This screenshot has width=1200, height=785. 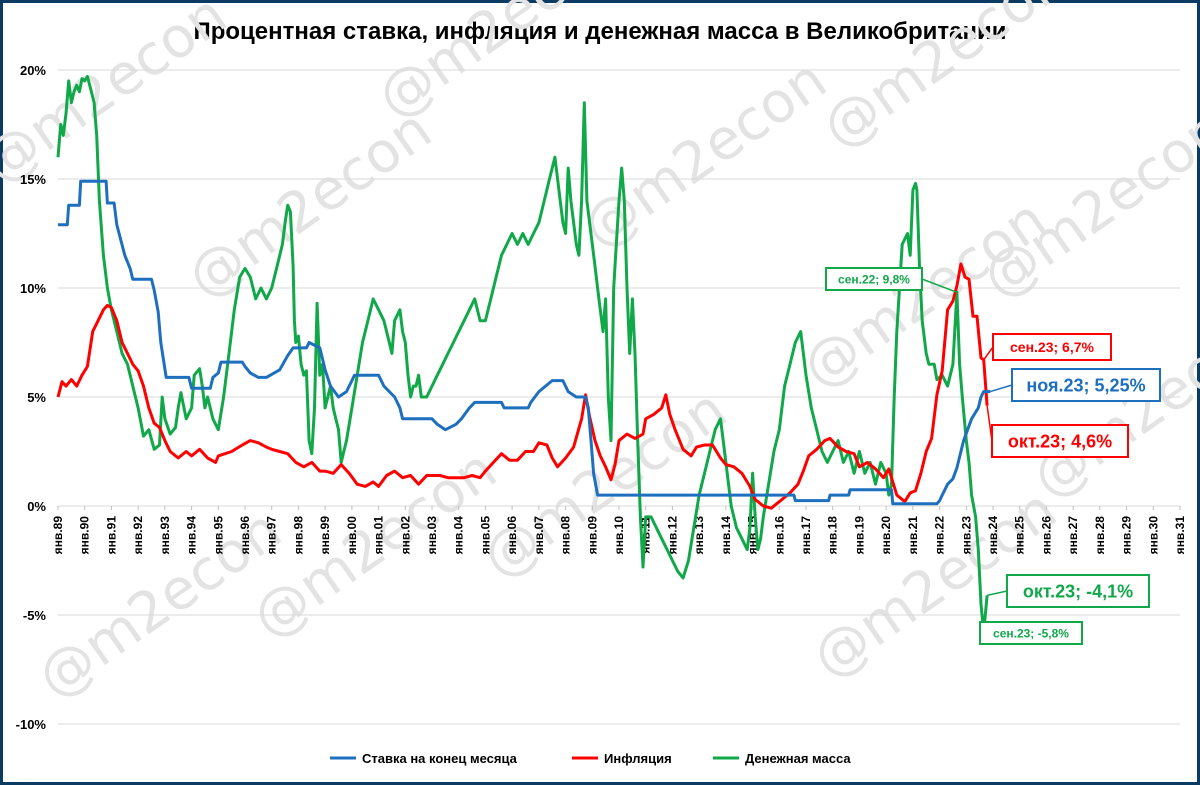 I want to click on x-tick-label: янв.19, so click(x=859, y=535).